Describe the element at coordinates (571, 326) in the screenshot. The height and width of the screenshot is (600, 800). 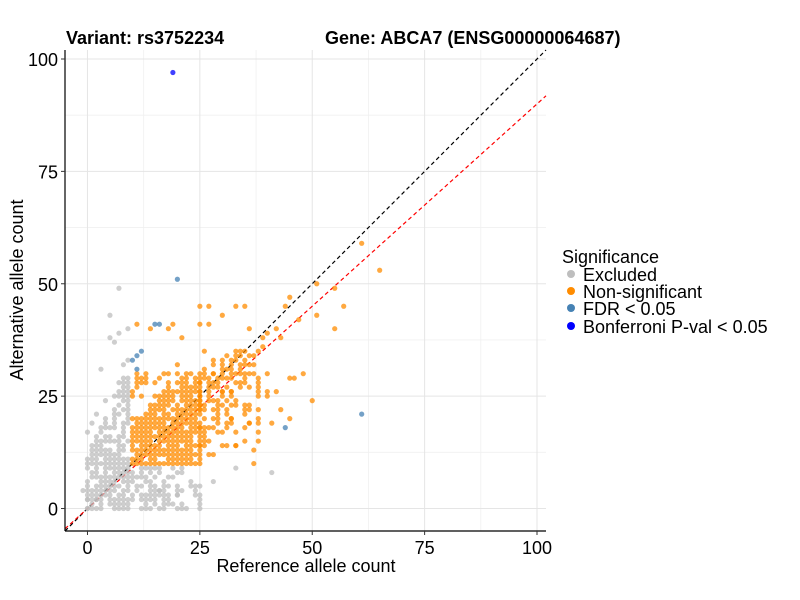
I see `legend-key-bonferroni` at that location.